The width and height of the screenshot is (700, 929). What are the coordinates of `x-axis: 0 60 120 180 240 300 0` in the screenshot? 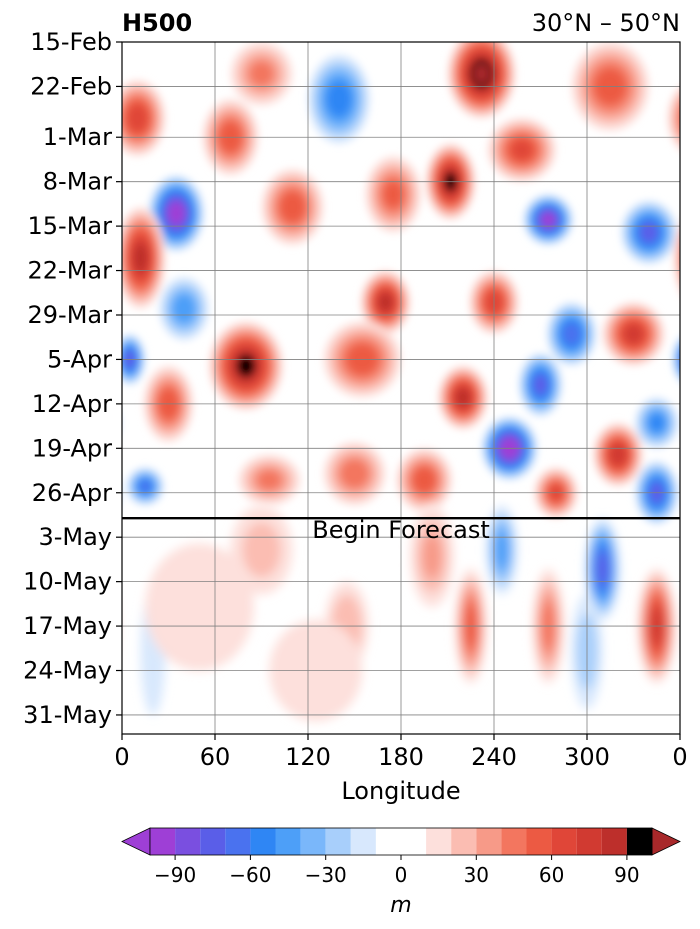 It's located at (401, 752).